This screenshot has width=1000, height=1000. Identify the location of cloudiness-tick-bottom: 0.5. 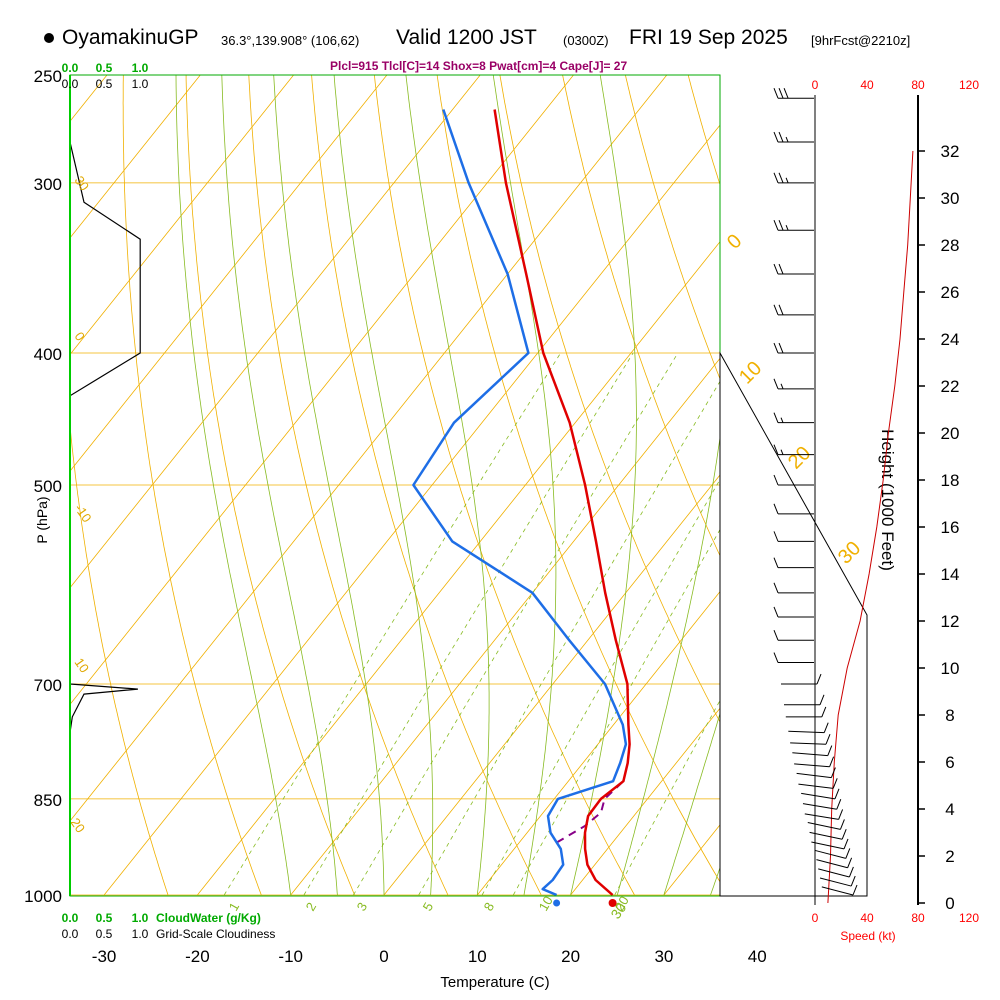
(104, 934).